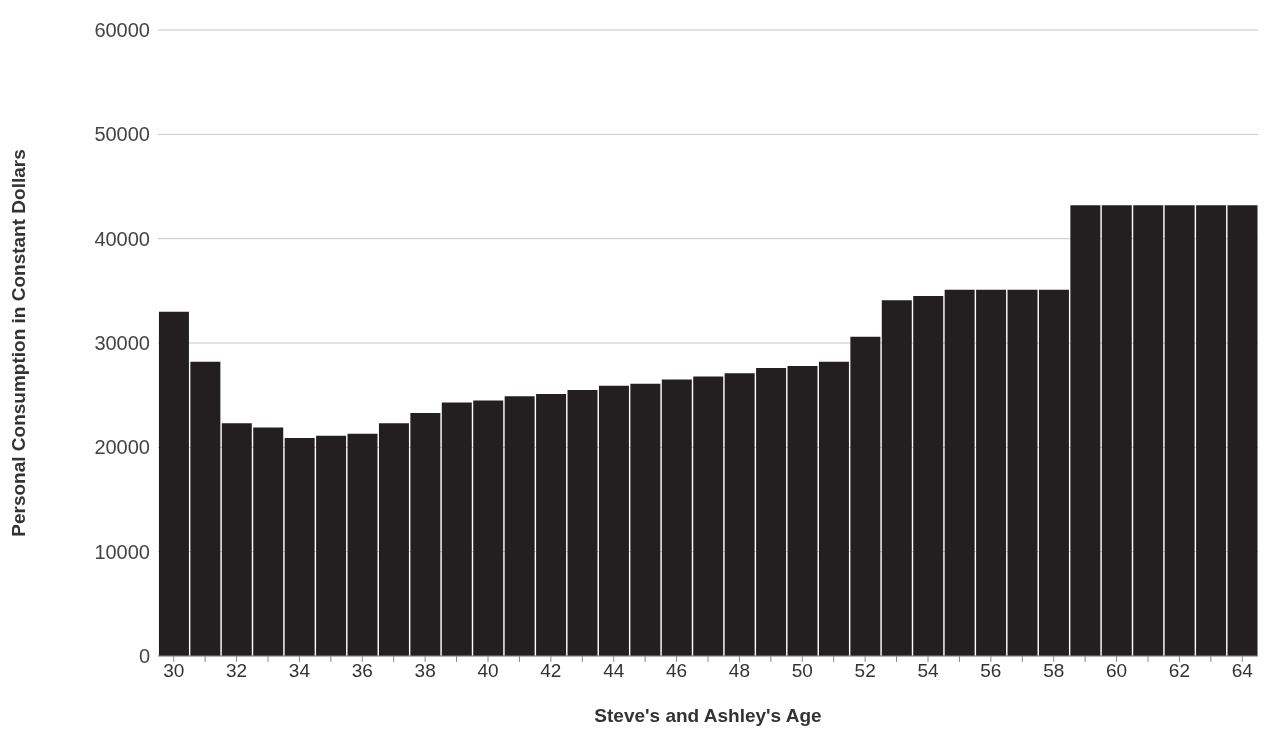 This screenshot has width=1266, height=746. What do you see at coordinates (122, 551) in the screenshot?
I see `y-tick-label: 10000` at bounding box center [122, 551].